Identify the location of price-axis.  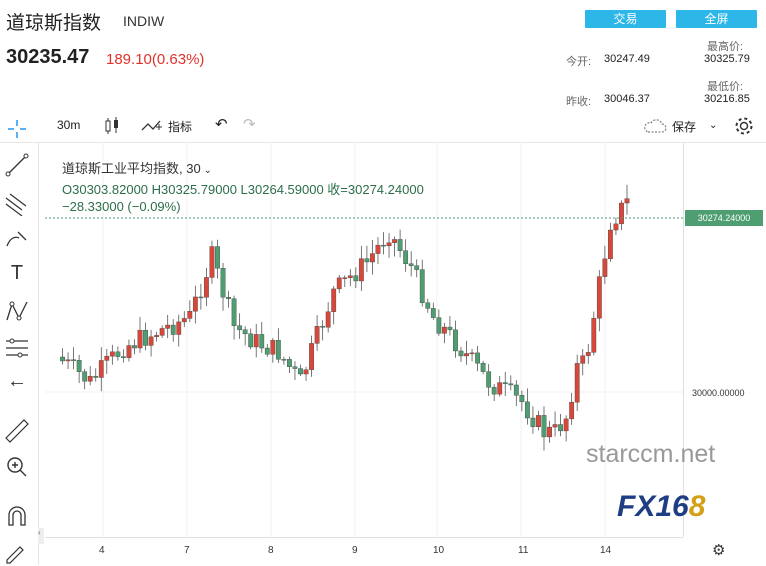
(724, 339).